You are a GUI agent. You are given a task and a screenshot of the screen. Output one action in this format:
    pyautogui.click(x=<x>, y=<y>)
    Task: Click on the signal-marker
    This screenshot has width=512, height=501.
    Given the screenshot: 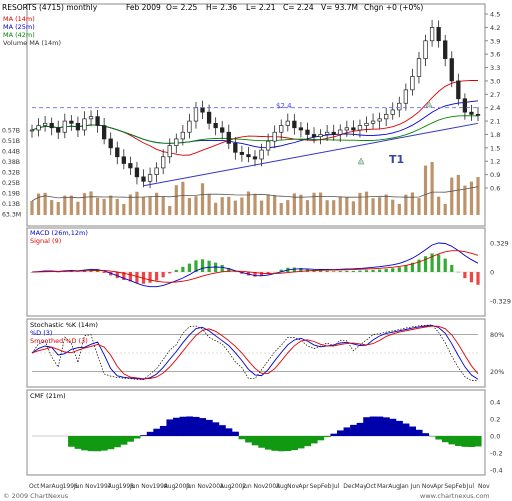 What is the action you would take?
    pyautogui.click(x=361, y=161)
    